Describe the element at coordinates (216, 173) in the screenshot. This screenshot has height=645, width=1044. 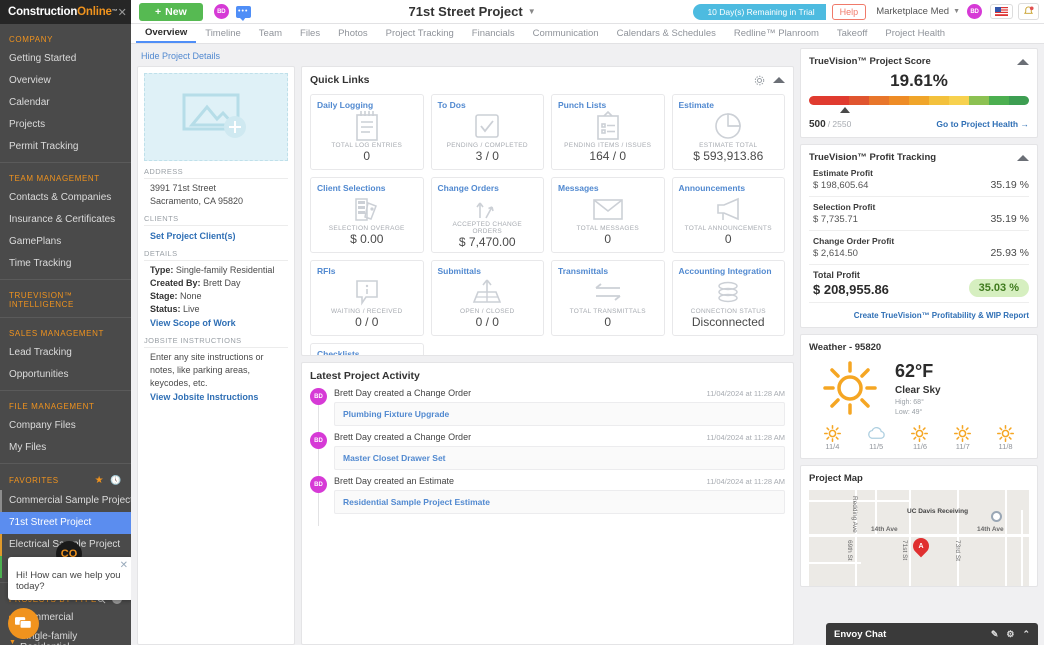
I see `address-header: ADDRESS` at that location.